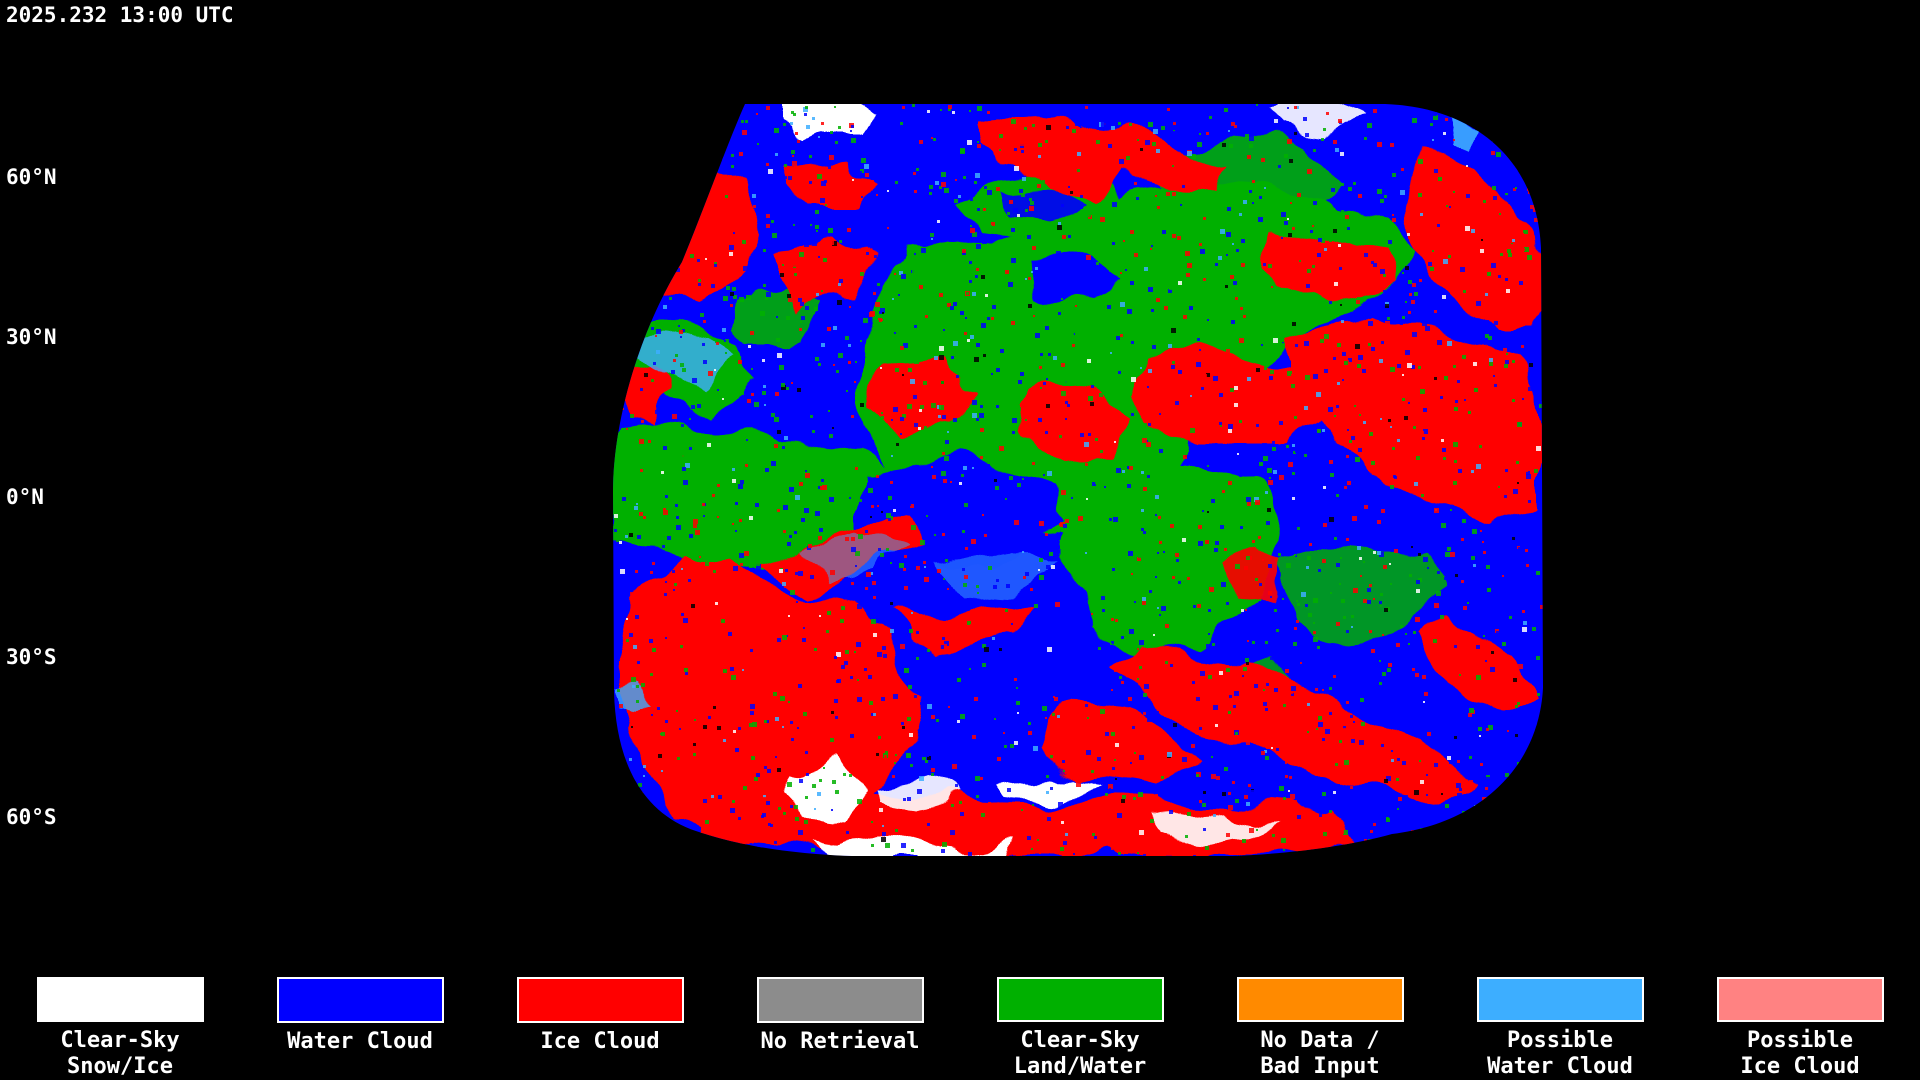 This screenshot has height=1080, width=1920. I want to click on legend-label-line2: Snow/Ice, so click(120, 1066).